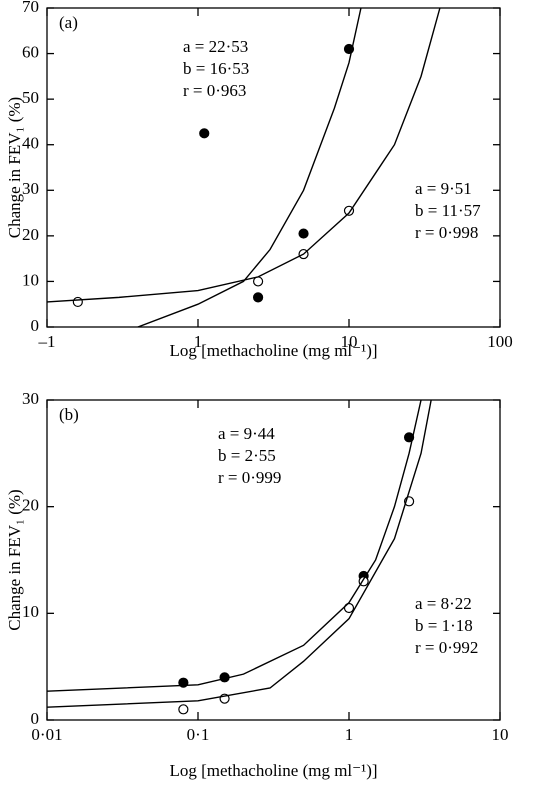 The height and width of the screenshot is (788, 534). I want to click on fit-parameter: a = 8·22, so click(443, 603).